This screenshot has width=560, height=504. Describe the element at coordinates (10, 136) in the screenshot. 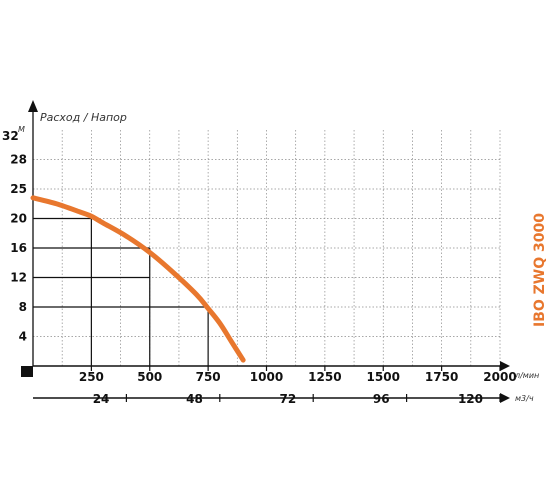

I see `y-axis-top-label: 32` at that location.